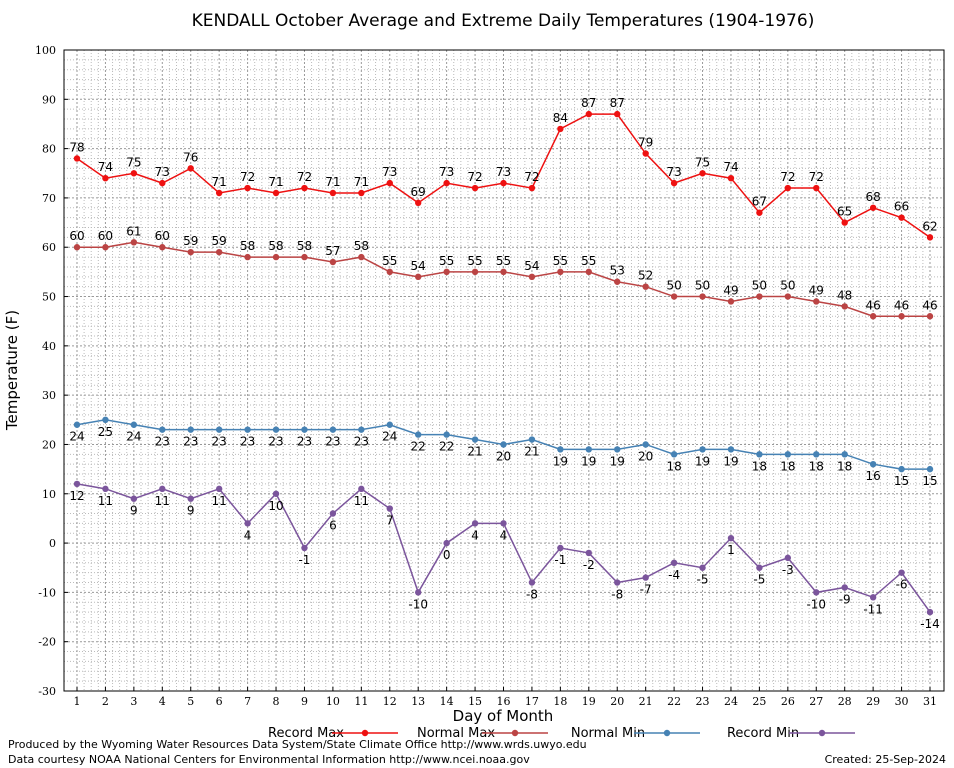  Describe the element at coordinates (731, 550) in the screenshot. I see `record-min-data-label: 1` at that location.